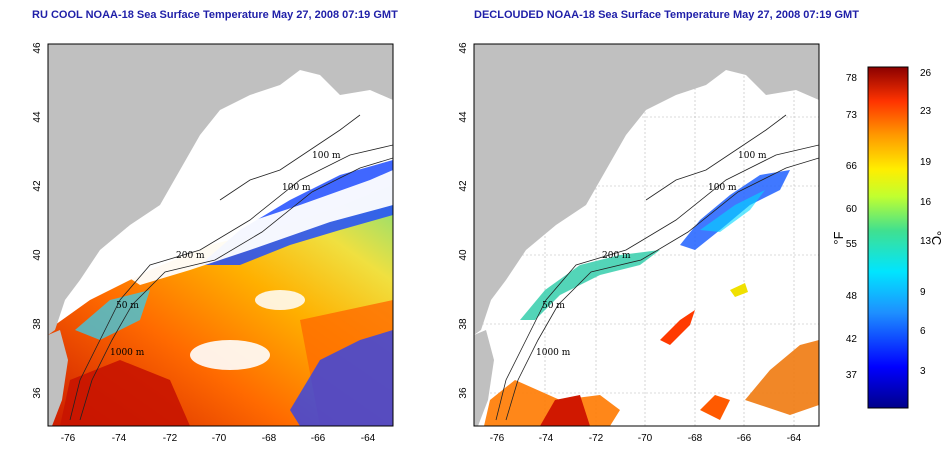 This screenshot has width=950, height=475. Describe the element at coordinates (326, 156) in the screenshot. I see `left-contour-label-100m: 100 m` at that location.